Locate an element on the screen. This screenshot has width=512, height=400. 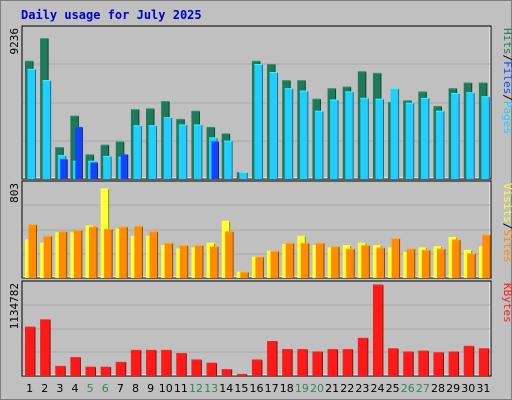
x-tick-label: 23 is located at coordinates (362, 388).